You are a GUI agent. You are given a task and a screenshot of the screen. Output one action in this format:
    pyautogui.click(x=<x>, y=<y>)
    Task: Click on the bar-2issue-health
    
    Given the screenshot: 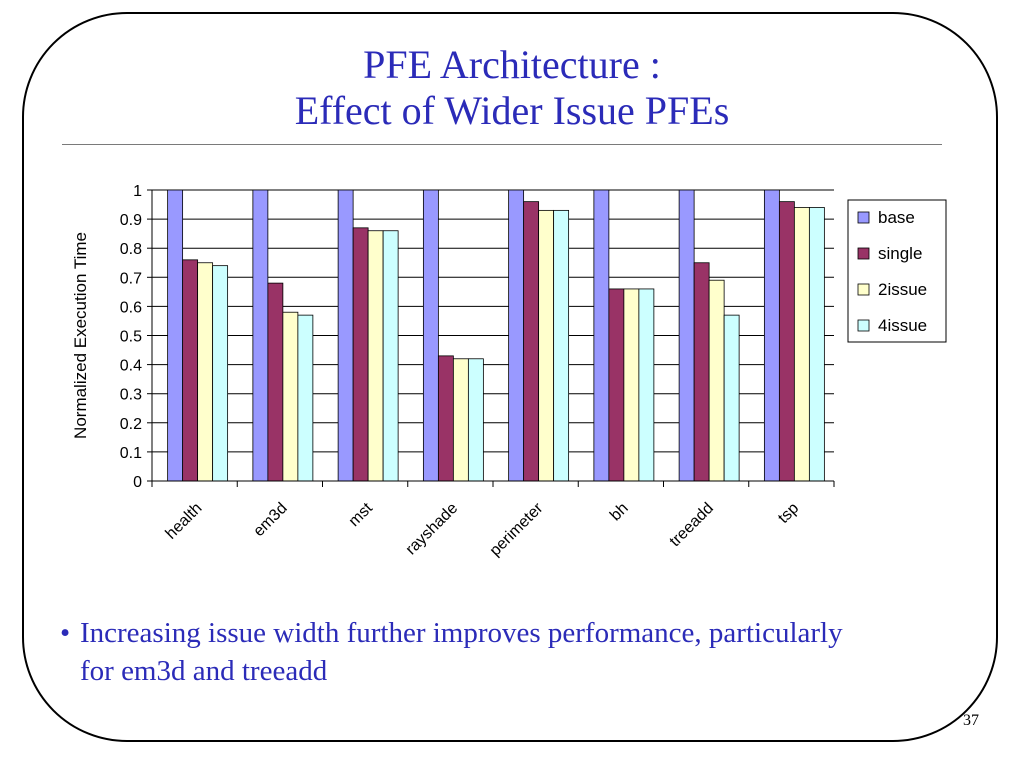 What is the action you would take?
    pyautogui.click(x=205, y=372)
    